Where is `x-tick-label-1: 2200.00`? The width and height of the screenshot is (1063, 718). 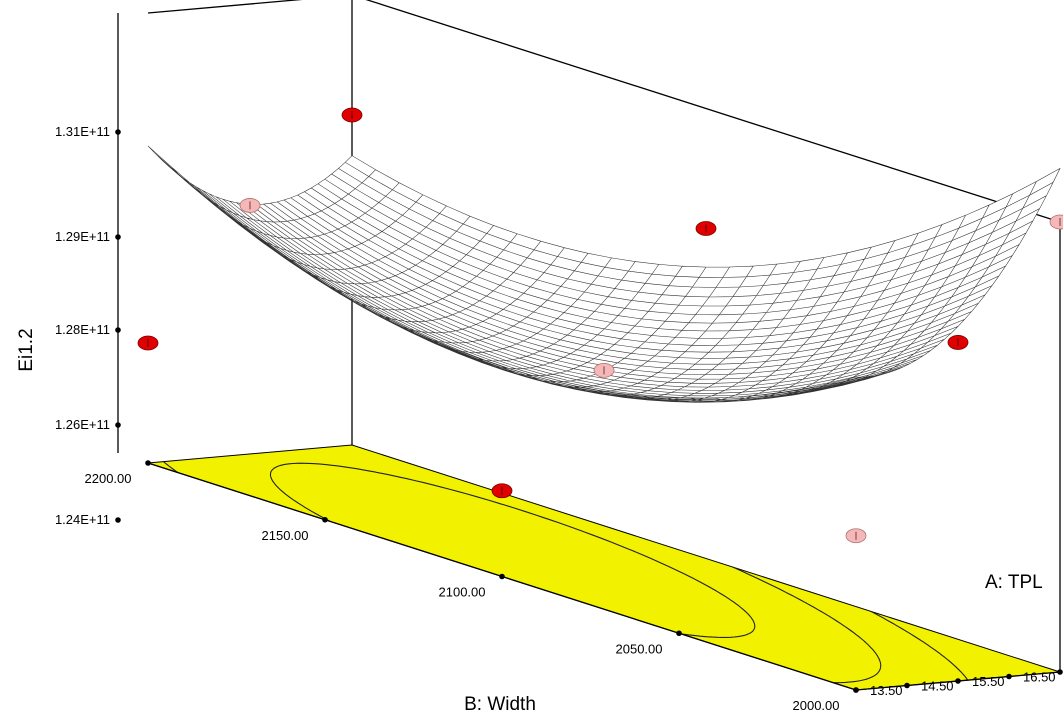 x-tick-label-1: 2200.00 is located at coordinates (108, 478).